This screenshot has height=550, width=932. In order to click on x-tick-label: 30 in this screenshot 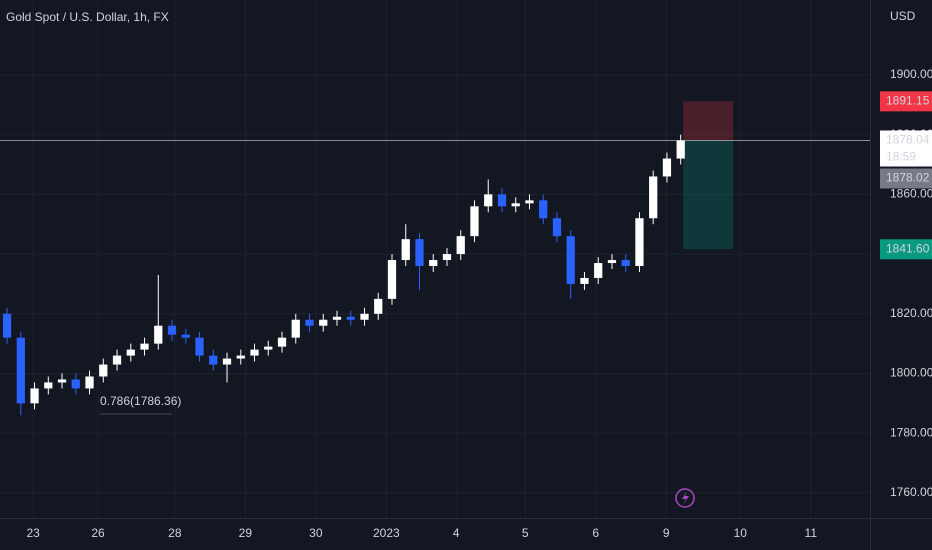, I will do `click(316, 533)`.